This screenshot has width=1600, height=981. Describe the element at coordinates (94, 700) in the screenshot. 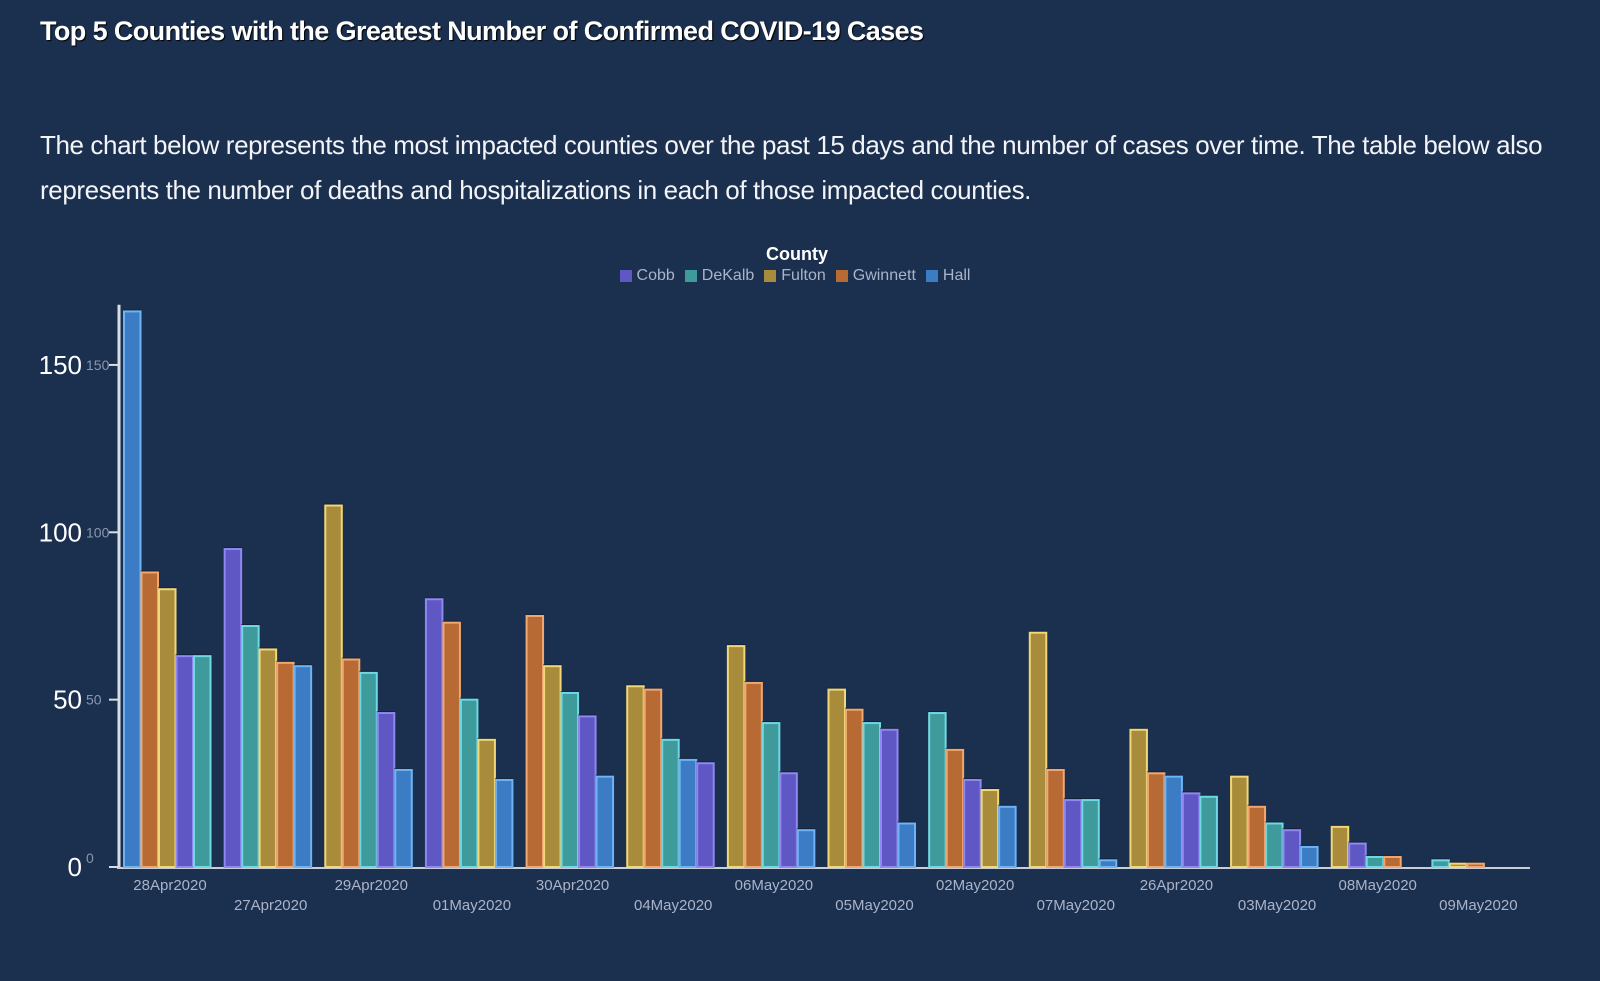

I see `y-tick-label-ghost: 50` at that location.